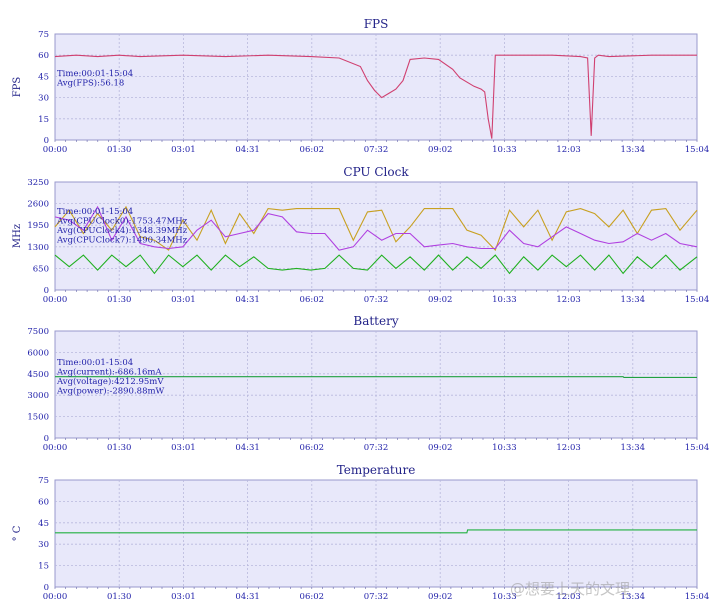 The width and height of the screenshot is (720, 613). Describe the element at coordinates (17, 236) in the screenshot. I see `y-axis-label: MHz` at that location.